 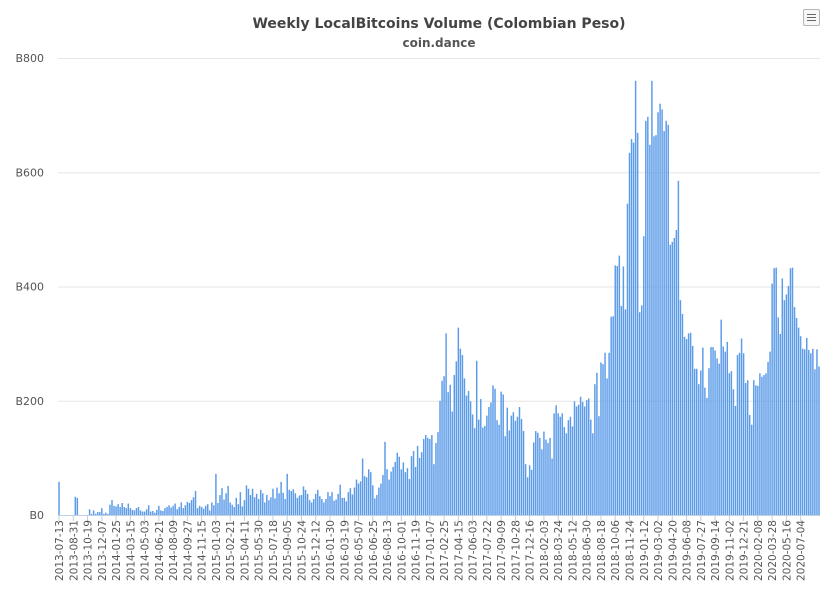 I want to click on x-tick-label: 2015-01-03, so click(x=217, y=550).